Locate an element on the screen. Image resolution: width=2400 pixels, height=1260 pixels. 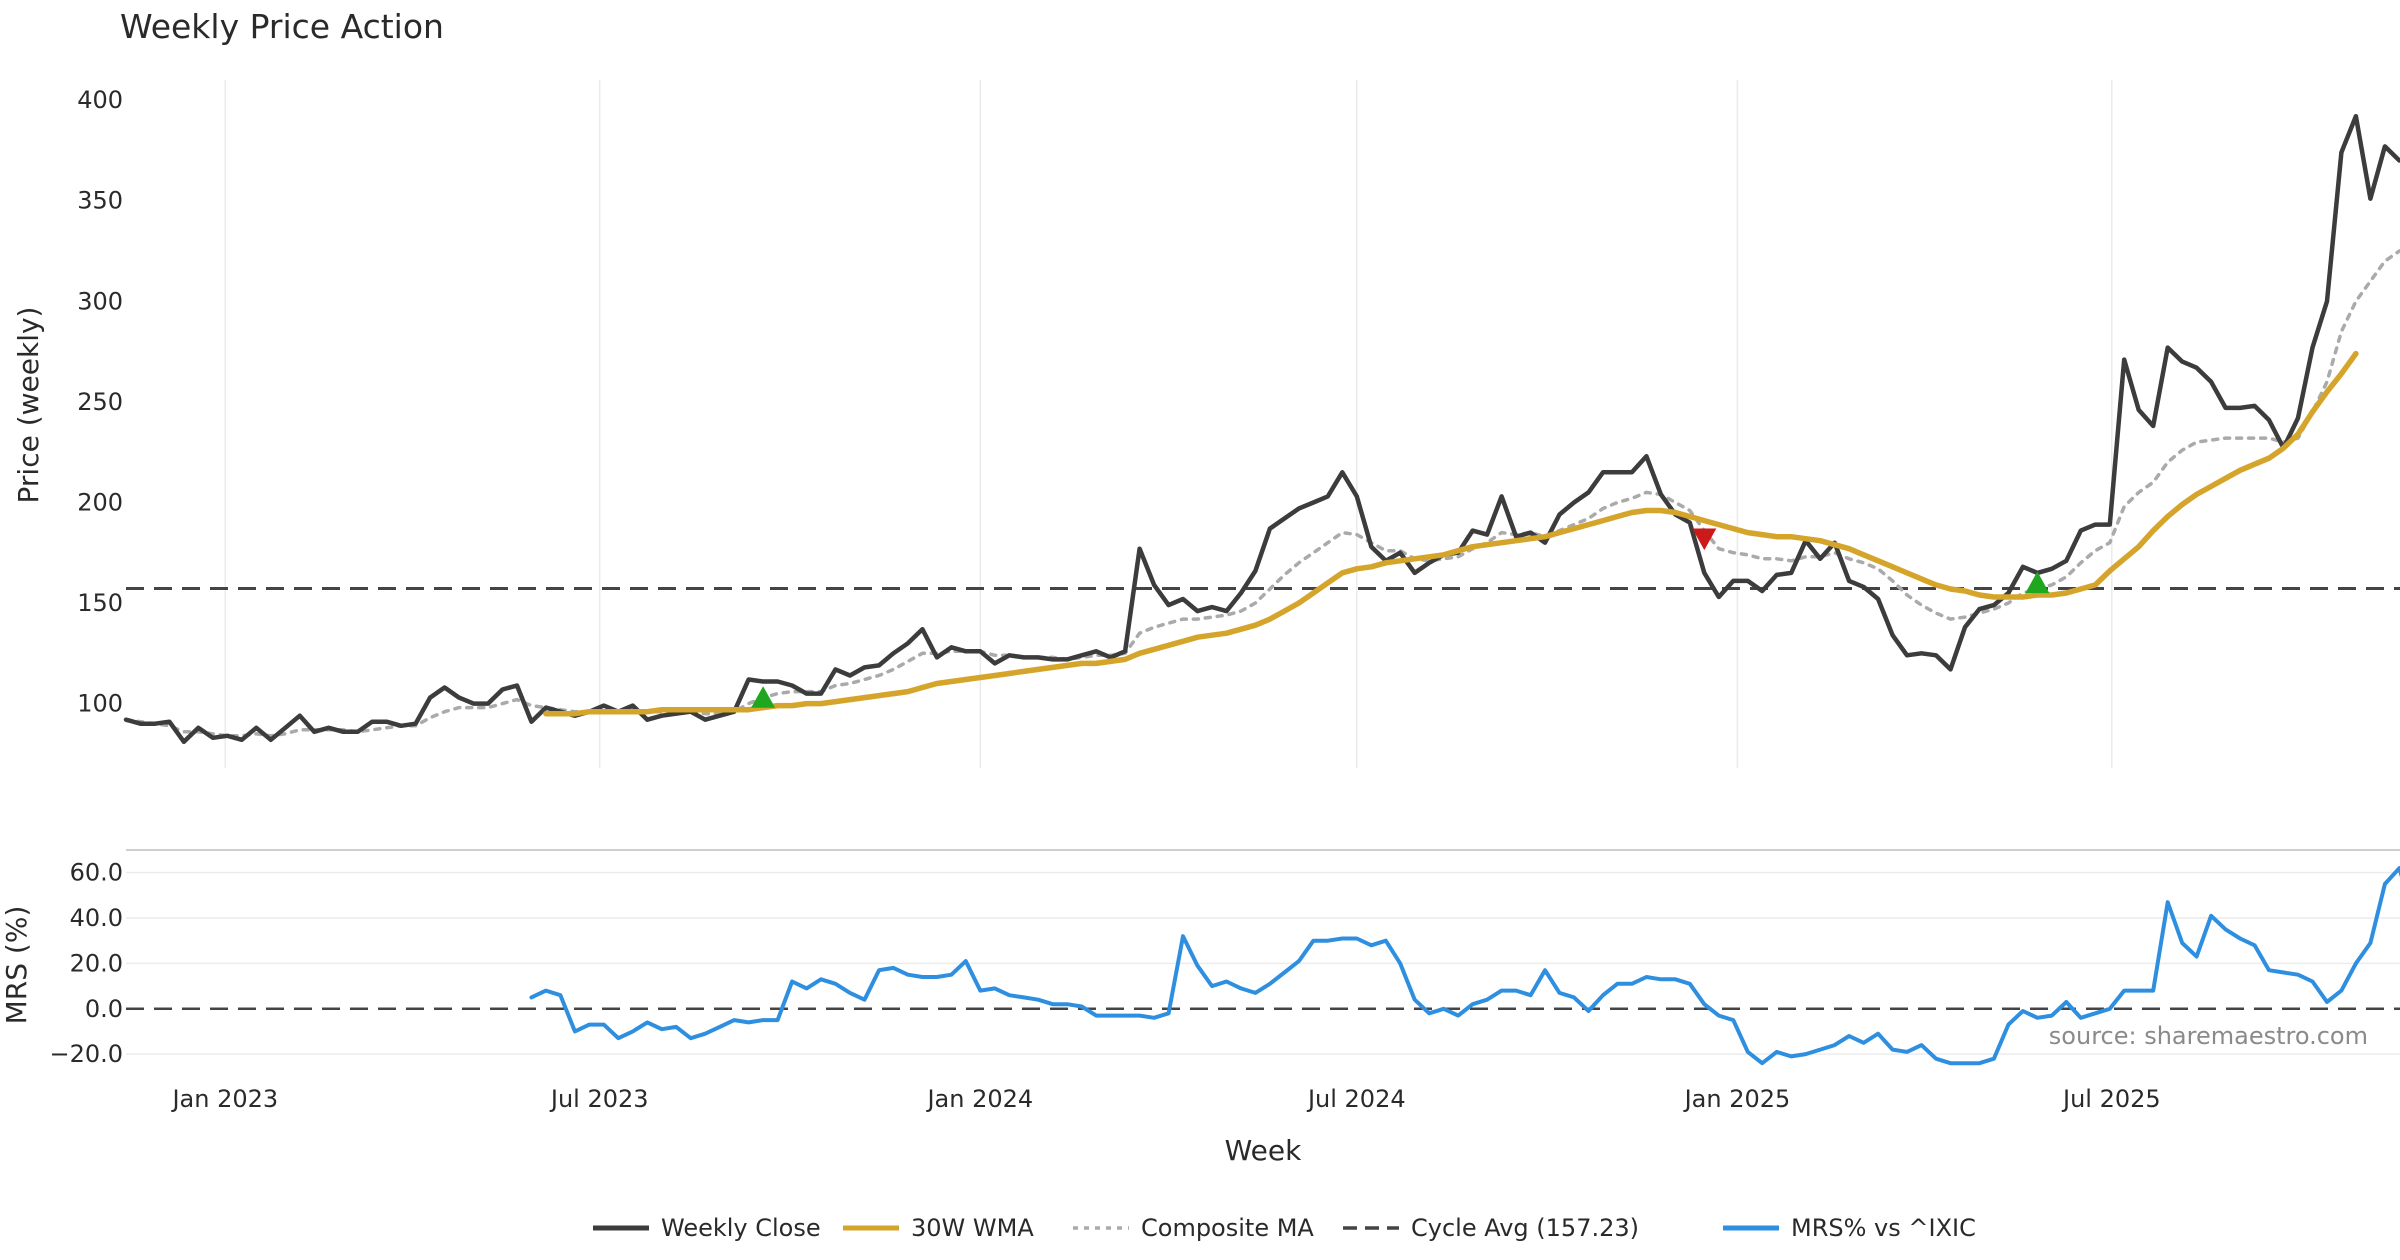
legend-label: Weekly Close is located at coordinates (741, 1228).